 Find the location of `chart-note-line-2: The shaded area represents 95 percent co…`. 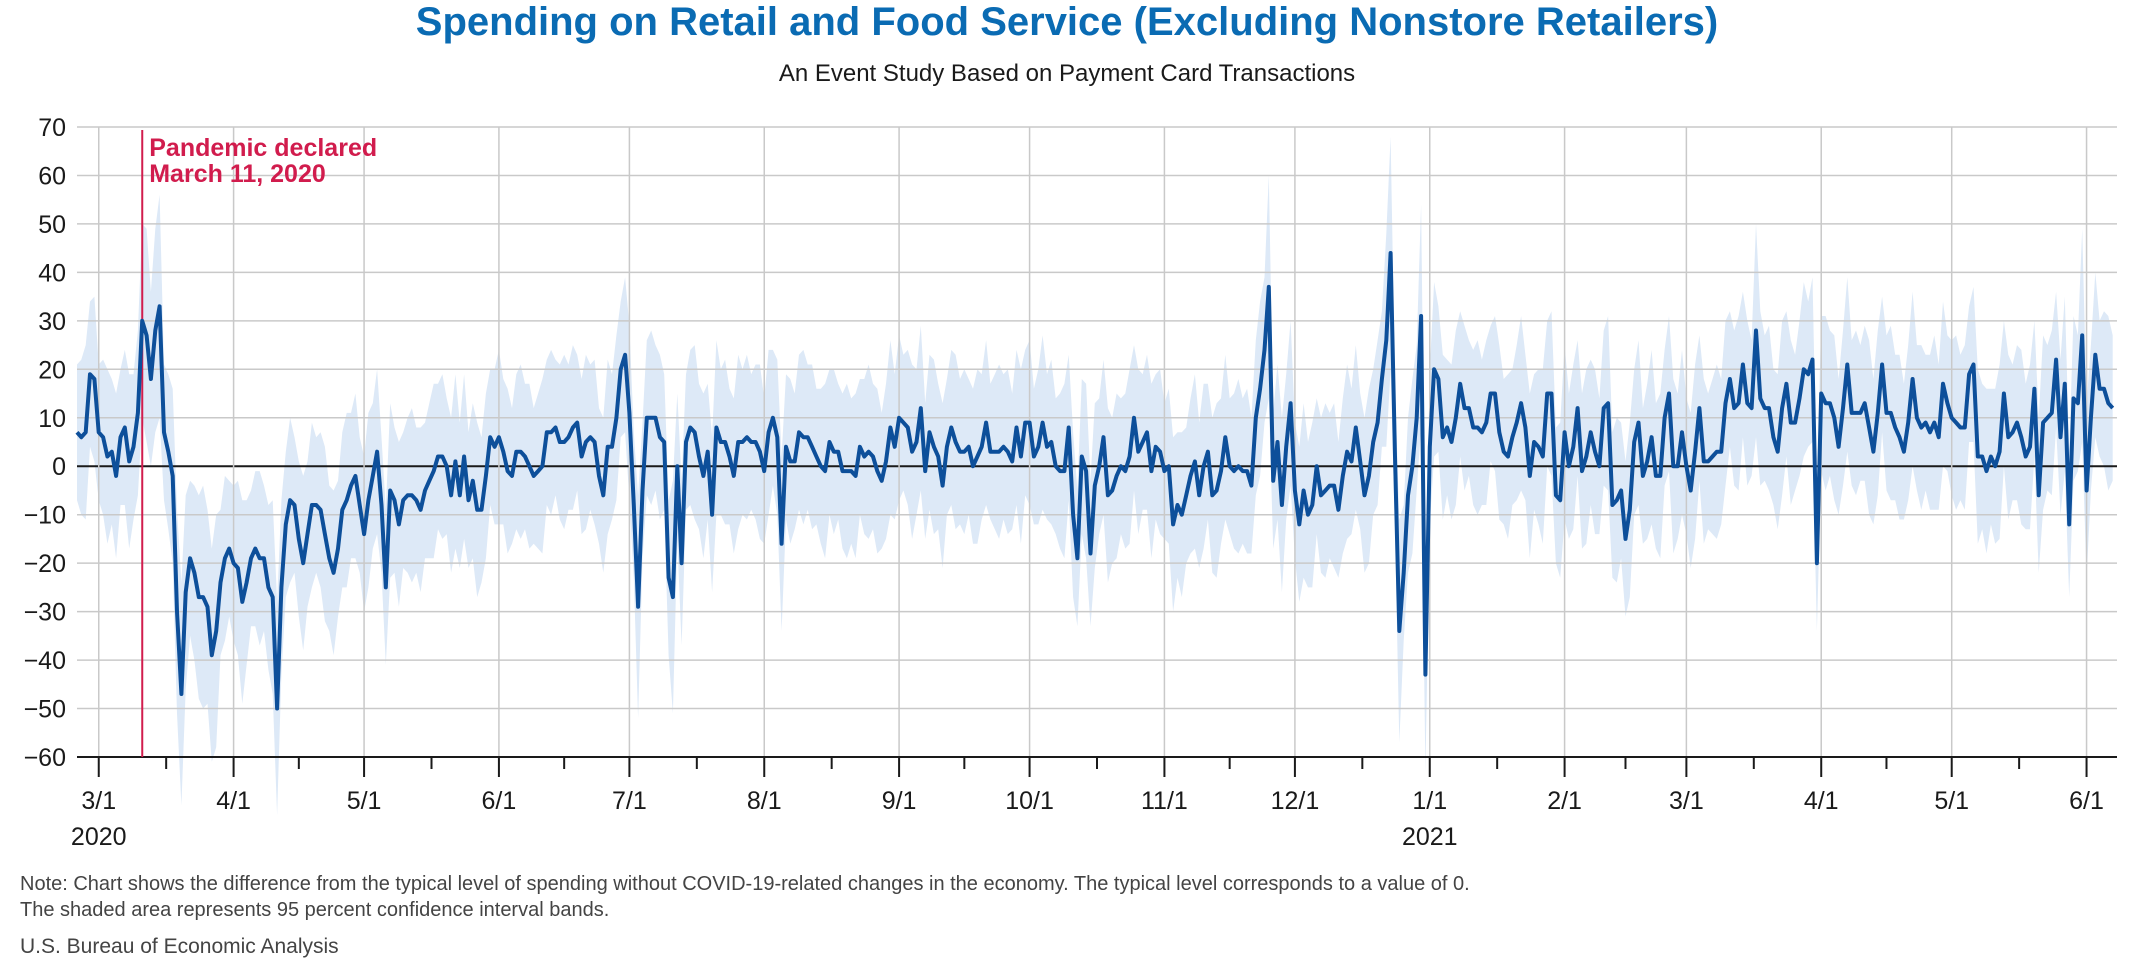

chart-note-line-2: The shaded area represents 95 percent co… is located at coordinates (315, 910).